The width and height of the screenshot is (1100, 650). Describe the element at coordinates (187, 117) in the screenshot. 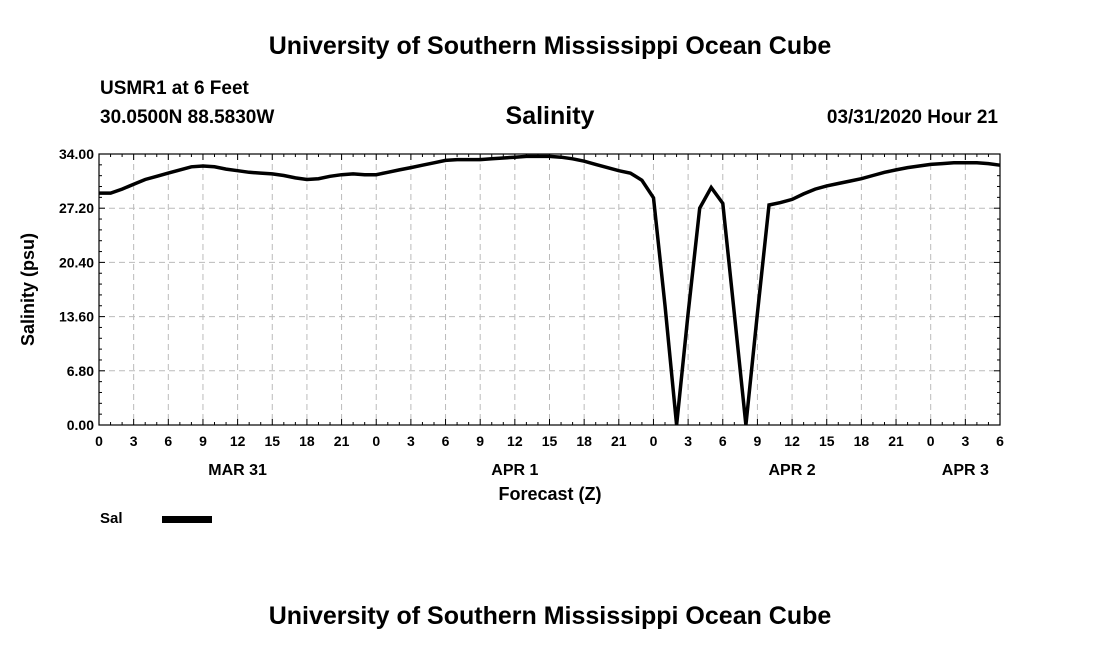

I see `station-coordinates: 30.0500N 88.5830W` at that location.